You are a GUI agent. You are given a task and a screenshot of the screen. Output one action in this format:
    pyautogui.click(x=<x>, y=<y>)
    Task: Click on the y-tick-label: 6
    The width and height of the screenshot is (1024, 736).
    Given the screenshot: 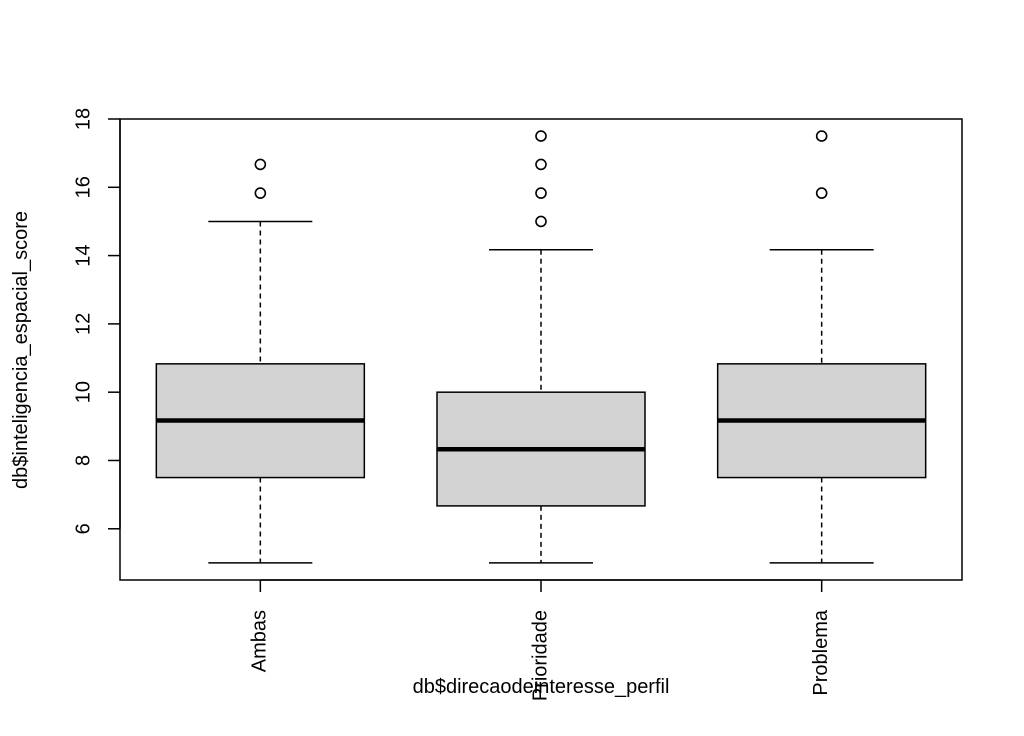 What is the action you would take?
    pyautogui.click(x=83, y=528)
    